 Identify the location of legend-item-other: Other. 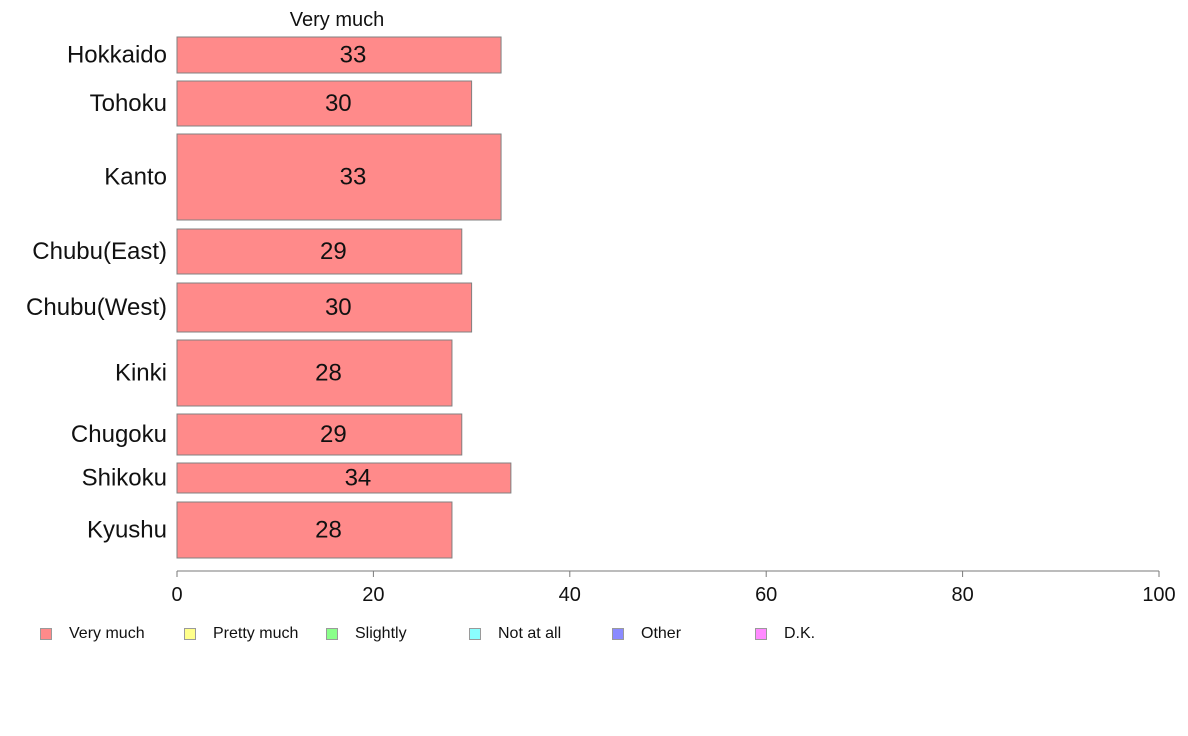
(646, 634).